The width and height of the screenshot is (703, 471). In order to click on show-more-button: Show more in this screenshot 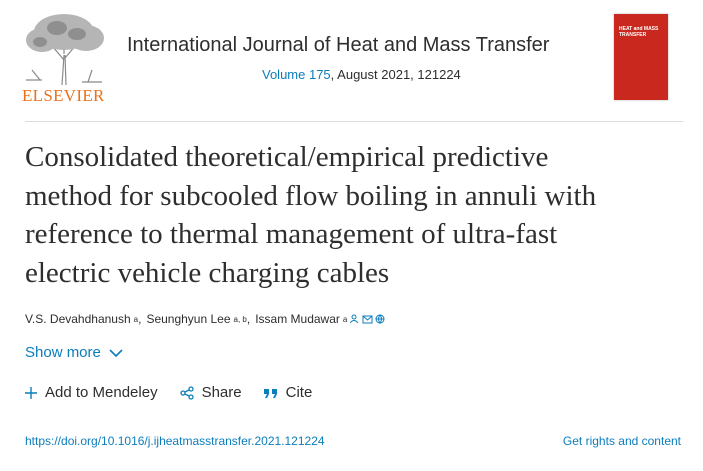, I will do `click(74, 352)`.